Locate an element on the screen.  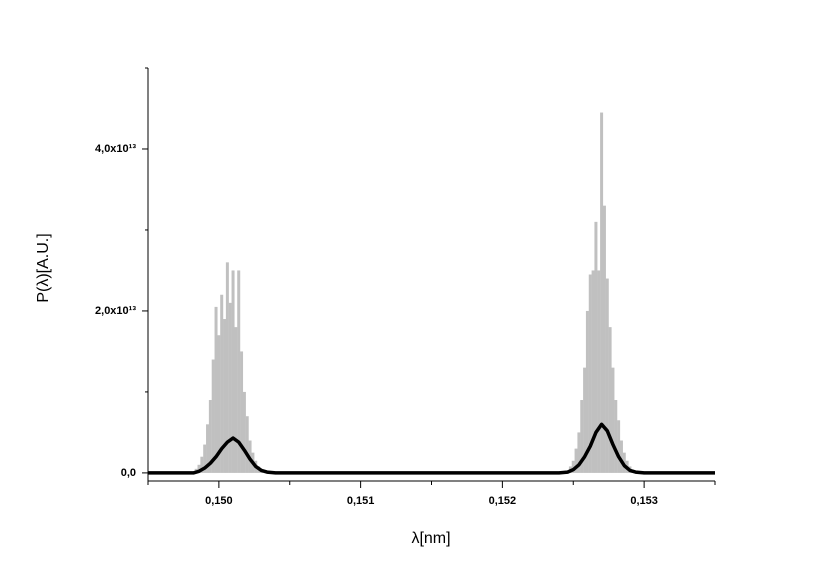
spectrum-line is located at coordinates (431, 448).